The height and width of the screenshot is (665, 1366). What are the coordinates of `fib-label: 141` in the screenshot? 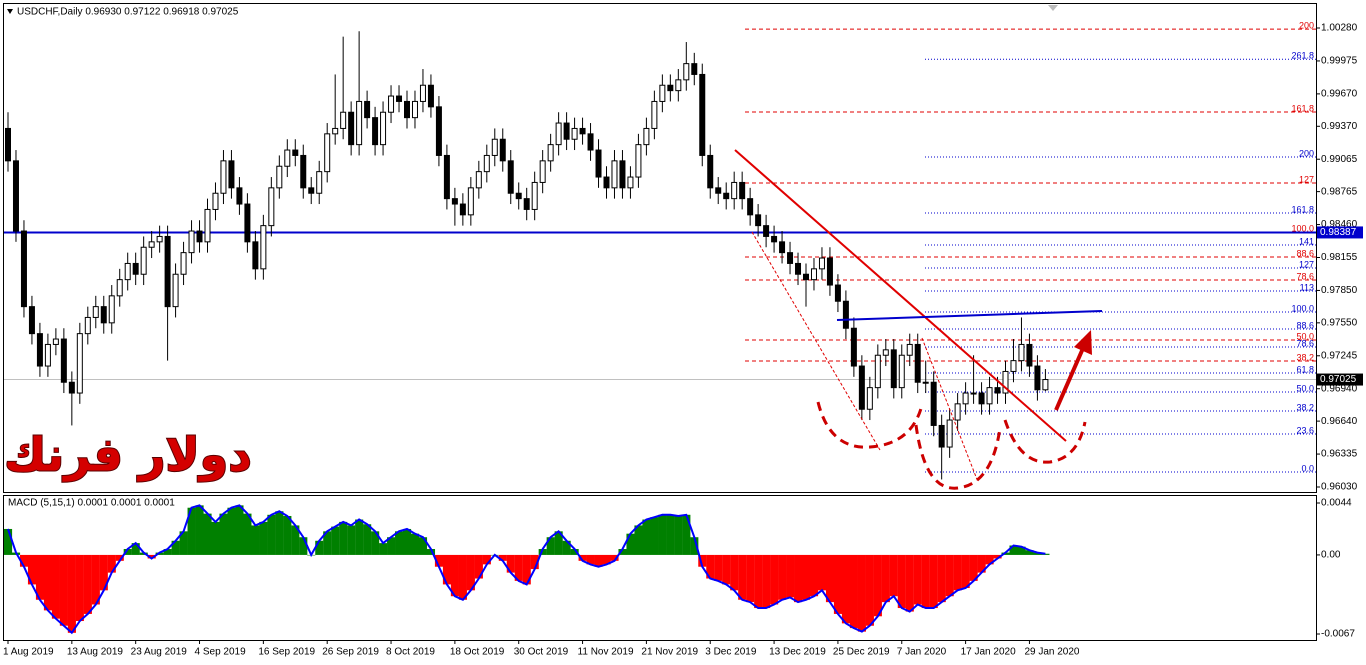 It's located at (1306, 241).